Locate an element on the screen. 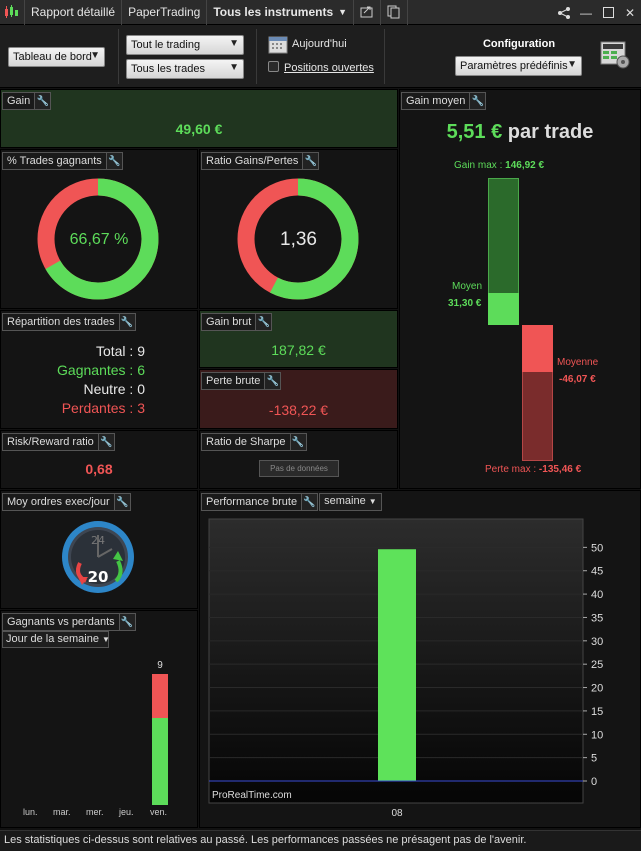 The width and height of the screenshot is (641, 851). open-positions-label: Positions ouvertes is located at coordinates (329, 68).